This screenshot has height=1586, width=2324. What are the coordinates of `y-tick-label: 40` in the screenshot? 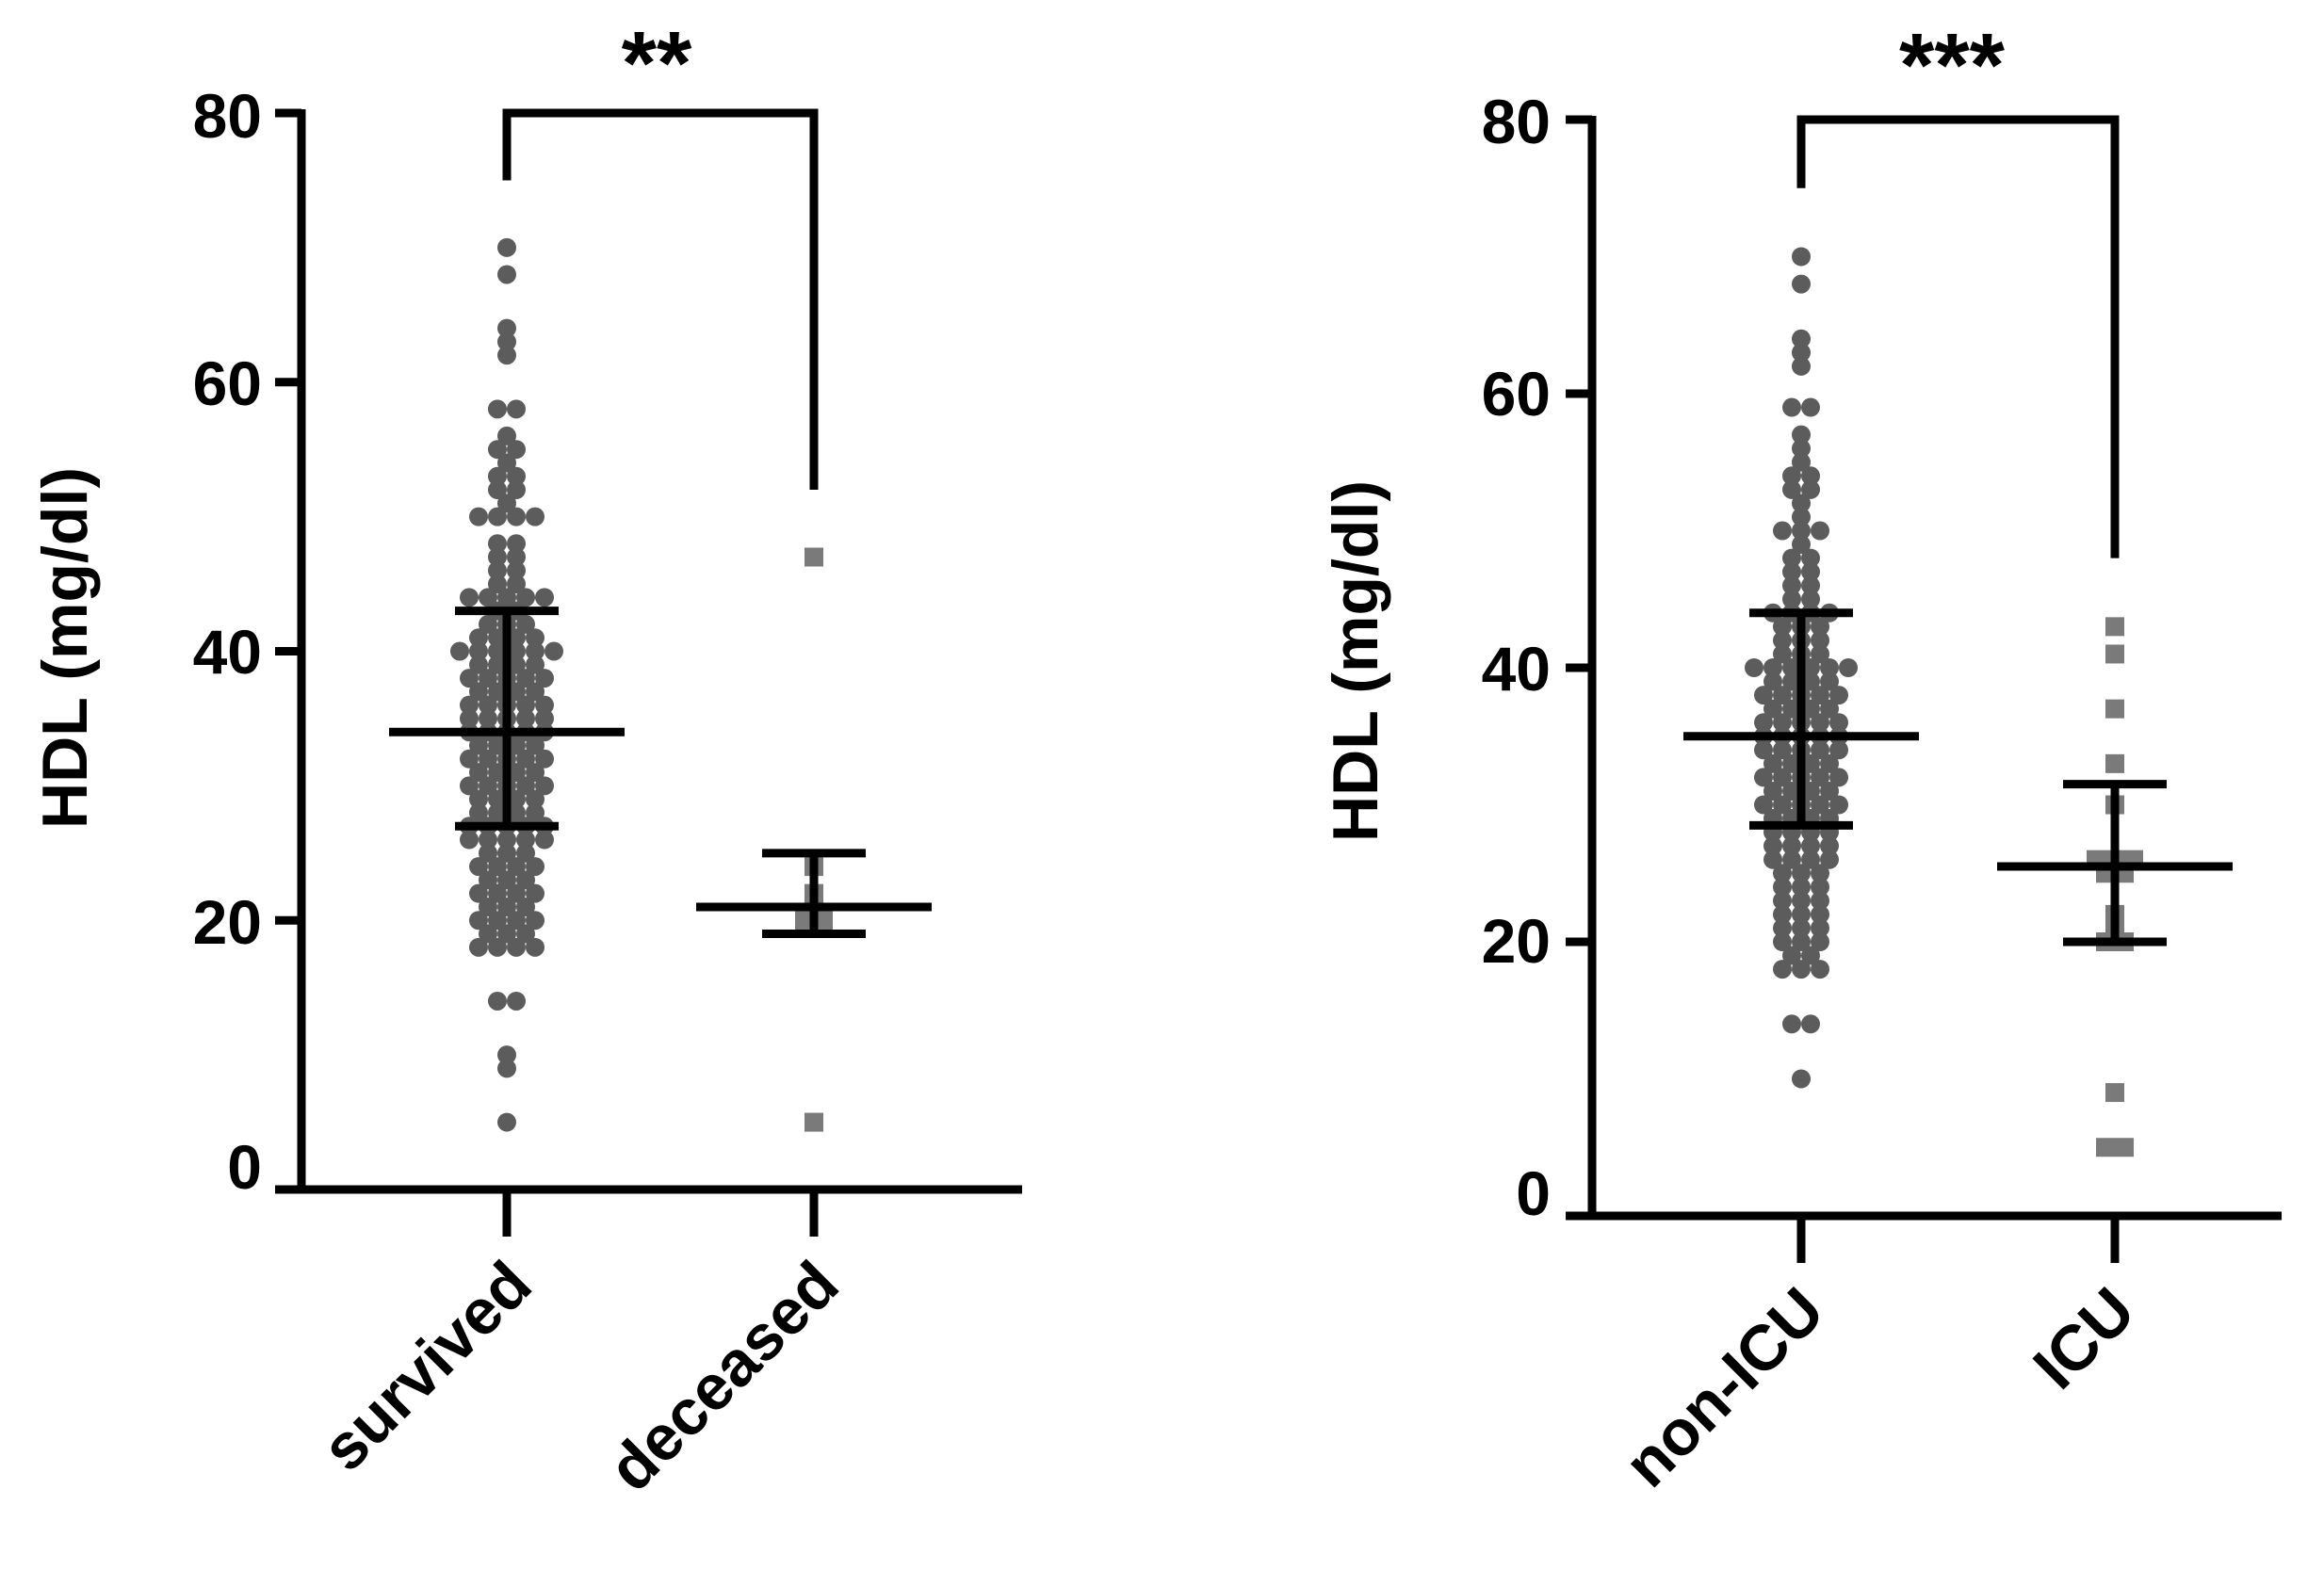 It's located at (227, 652).